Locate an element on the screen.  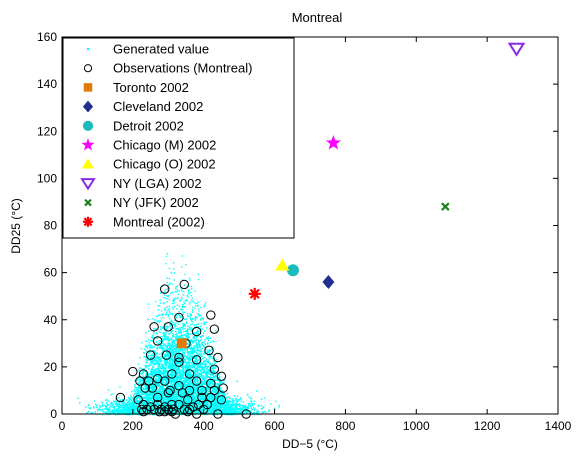
legend-label: Detroit 2002 is located at coordinates (148, 125).